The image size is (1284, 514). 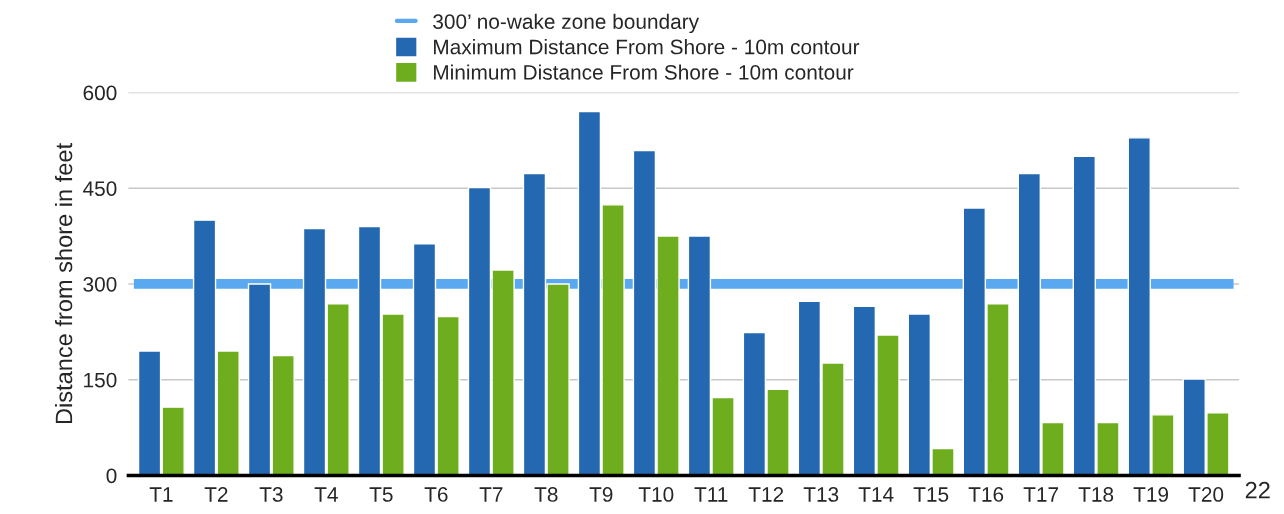 What do you see at coordinates (931, 494) in the screenshot?
I see `x-tick-label: T15` at bounding box center [931, 494].